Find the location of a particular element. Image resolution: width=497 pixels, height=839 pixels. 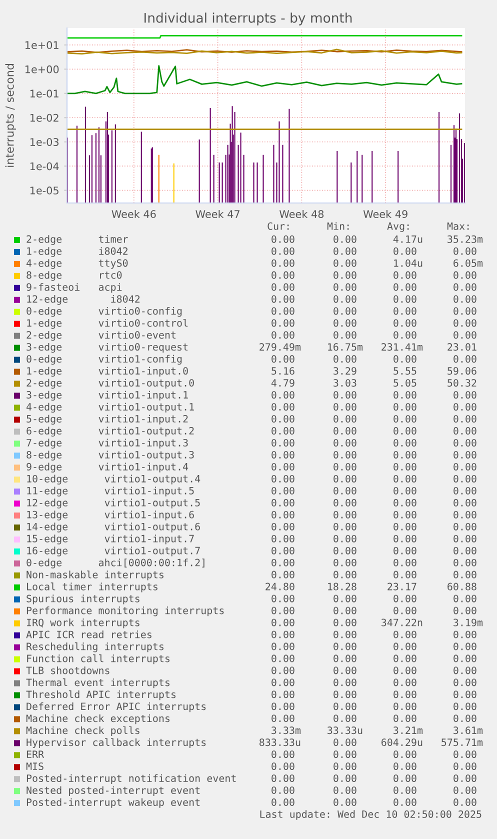

legend-label: 0-edge virtio0-config is located at coordinates (104, 312).